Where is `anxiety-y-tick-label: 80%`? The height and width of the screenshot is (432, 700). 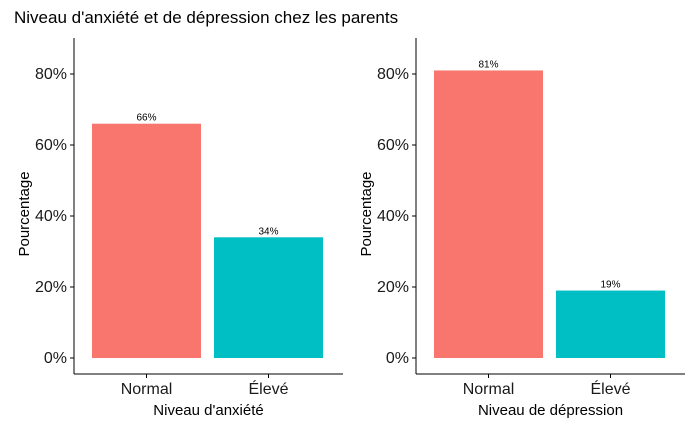
anxiety-y-tick-label: 80% is located at coordinates (51, 74).